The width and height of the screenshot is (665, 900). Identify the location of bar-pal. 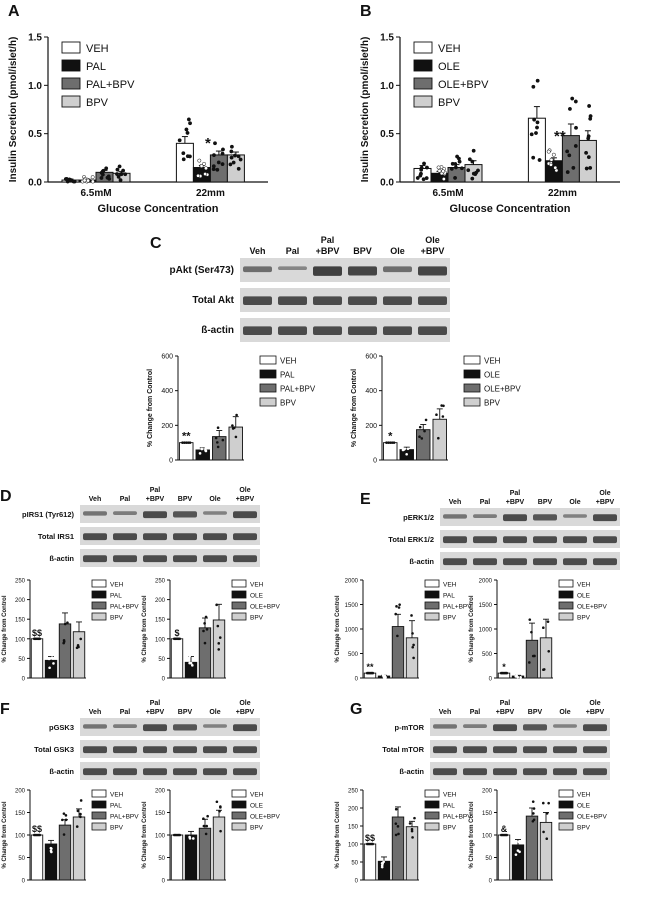
(51, 669).